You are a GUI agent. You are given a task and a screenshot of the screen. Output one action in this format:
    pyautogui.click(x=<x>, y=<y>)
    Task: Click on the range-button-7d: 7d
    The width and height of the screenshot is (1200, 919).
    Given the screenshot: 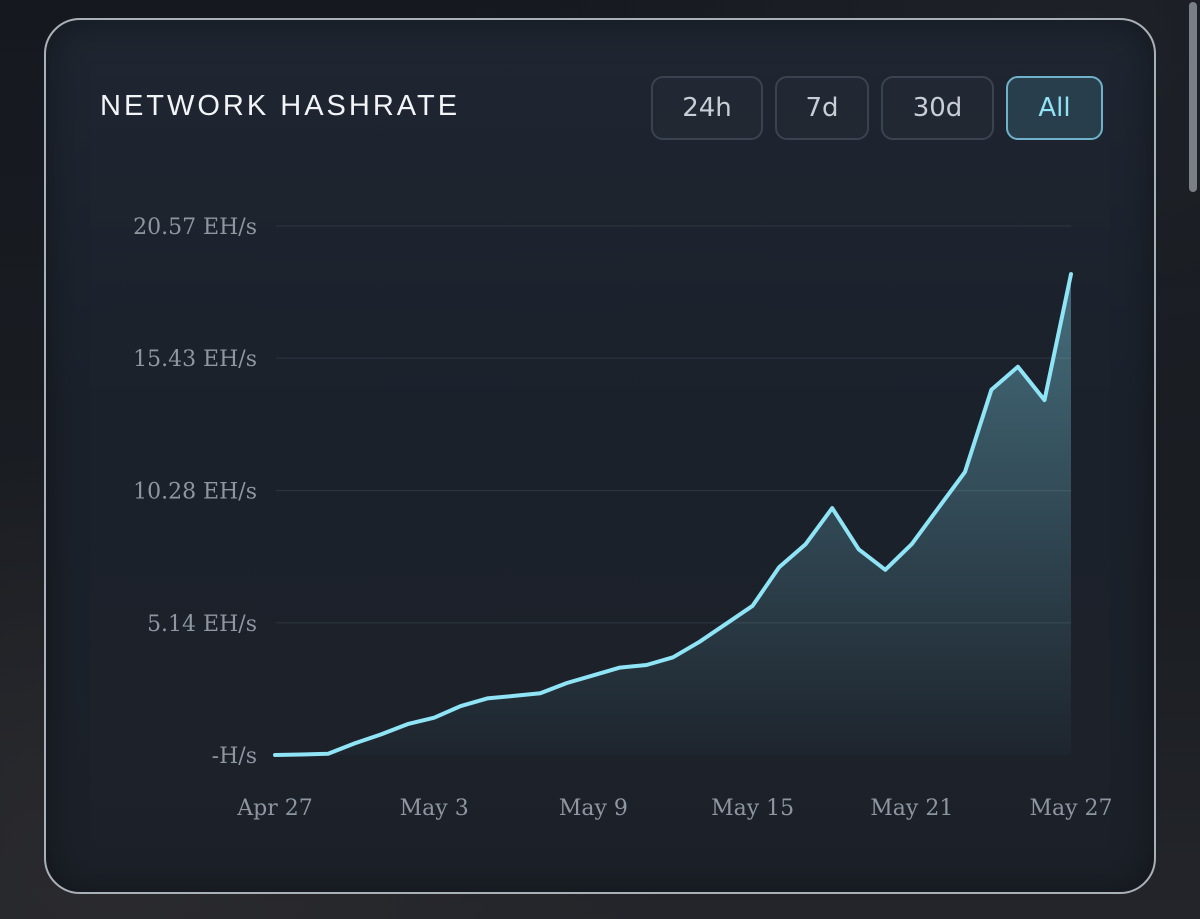 What is the action you would take?
    pyautogui.click(x=822, y=108)
    